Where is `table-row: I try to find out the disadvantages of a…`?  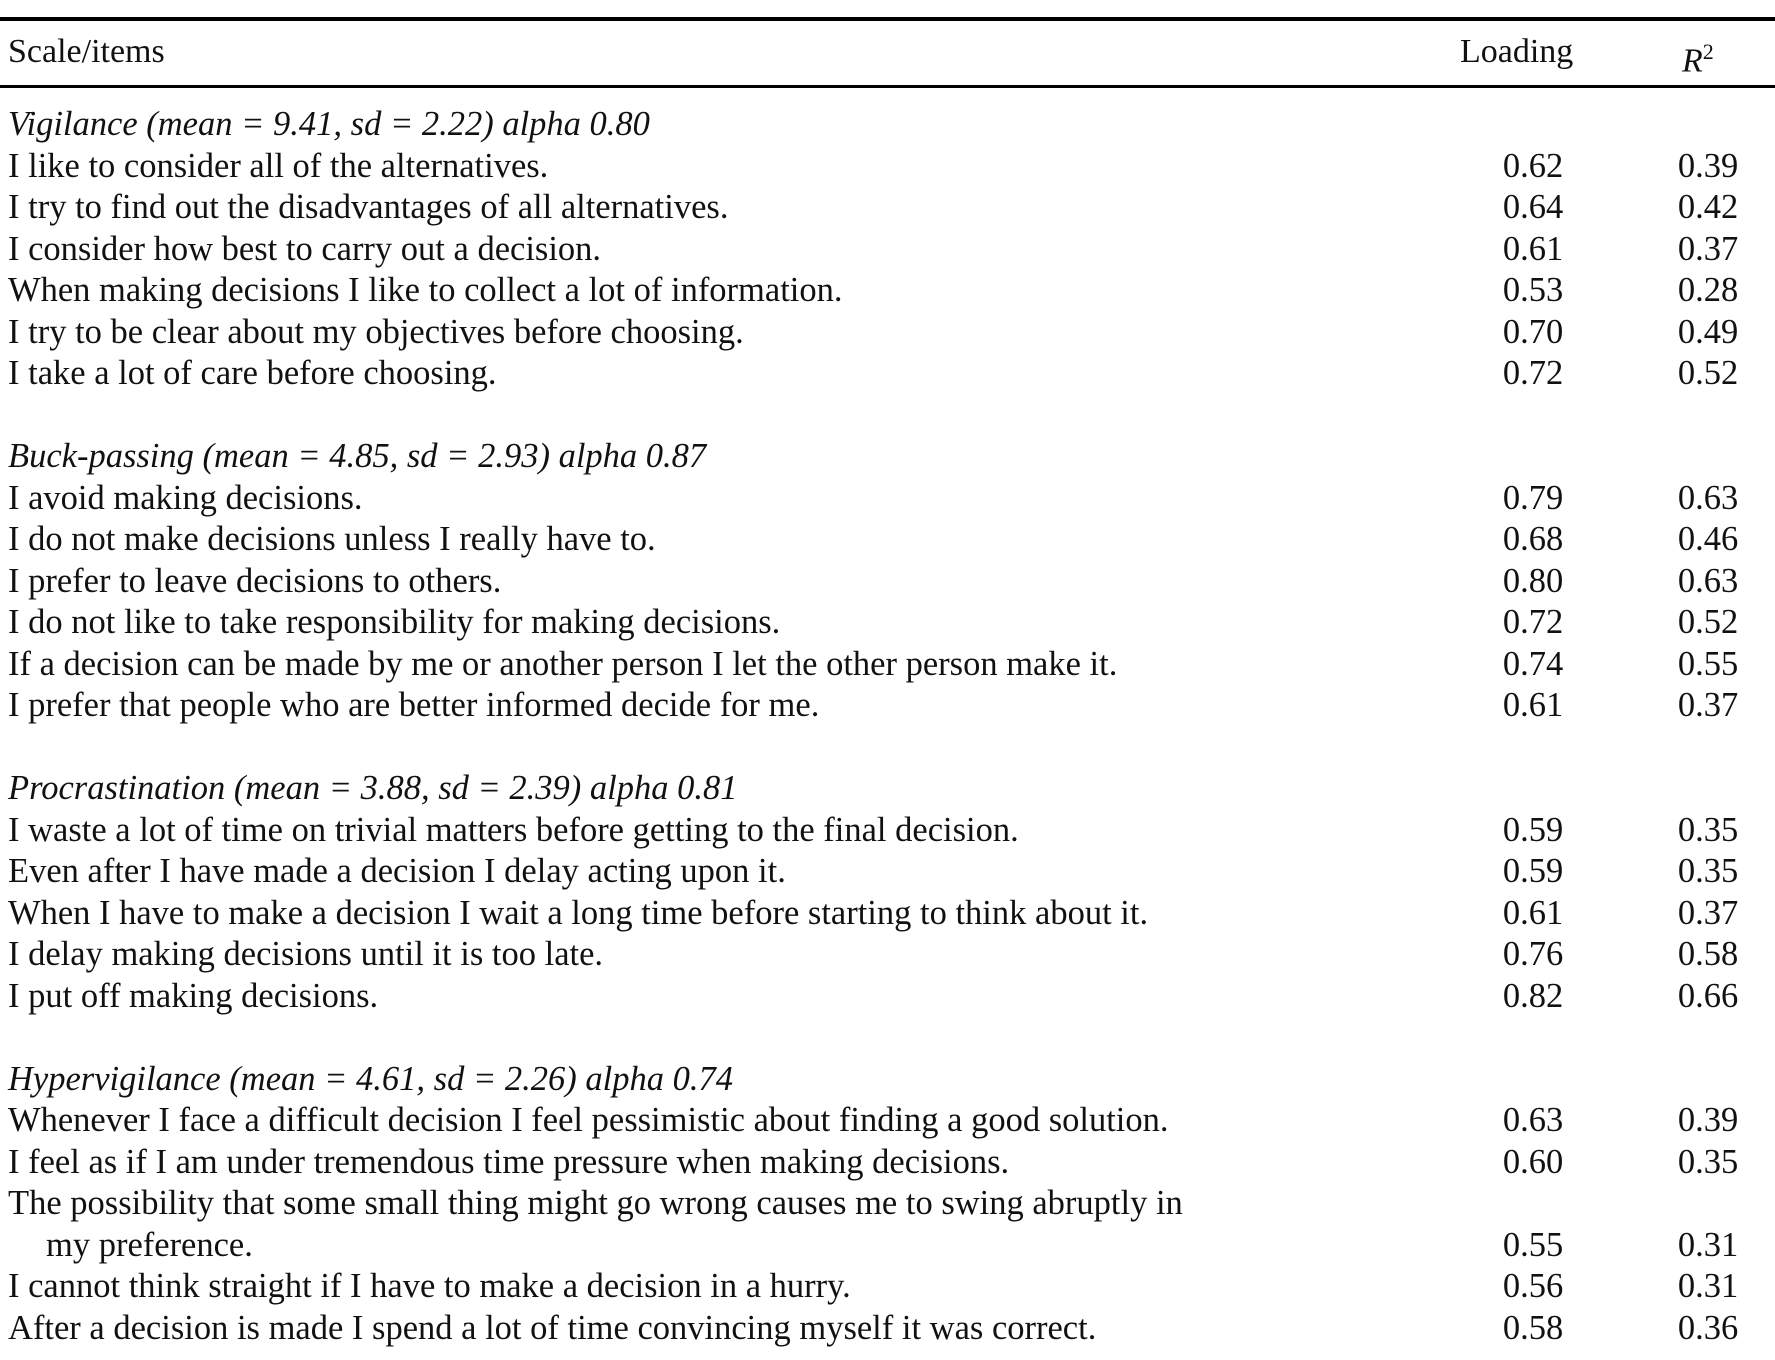
table-row: I try to find out the disadvantages of a… is located at coordinates (891, 208).